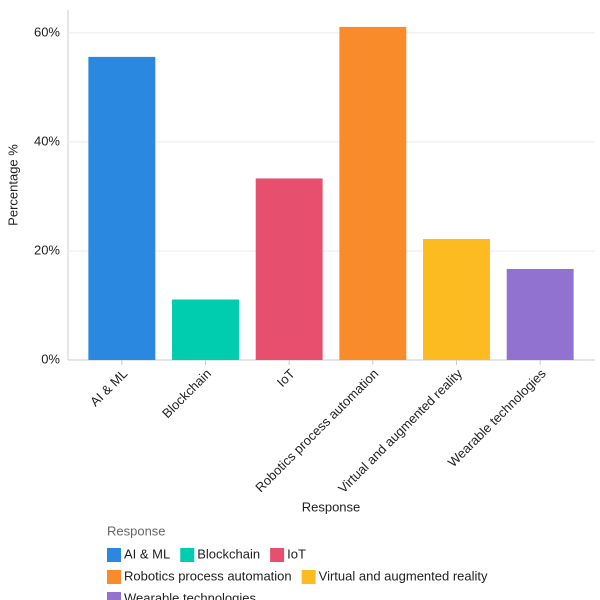 The image size is (600, 600). What do you see at coordinates (47, 31) in the screenshot?
I see `y-tick-label: 60%` at bounding box center [47, 31].